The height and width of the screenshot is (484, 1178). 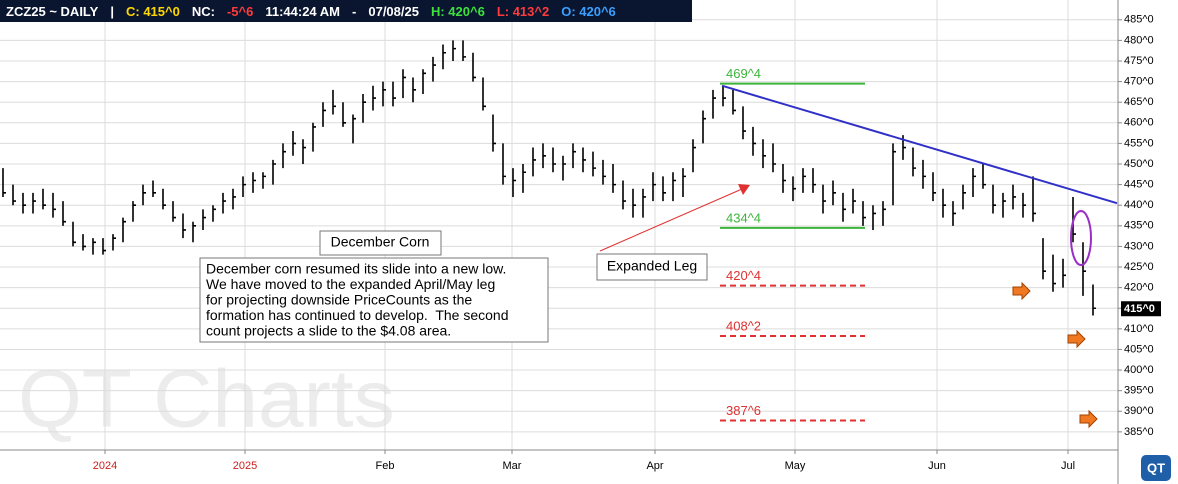 I want to click on y-tick-label: 465^0, so click(x=1139, y=102).